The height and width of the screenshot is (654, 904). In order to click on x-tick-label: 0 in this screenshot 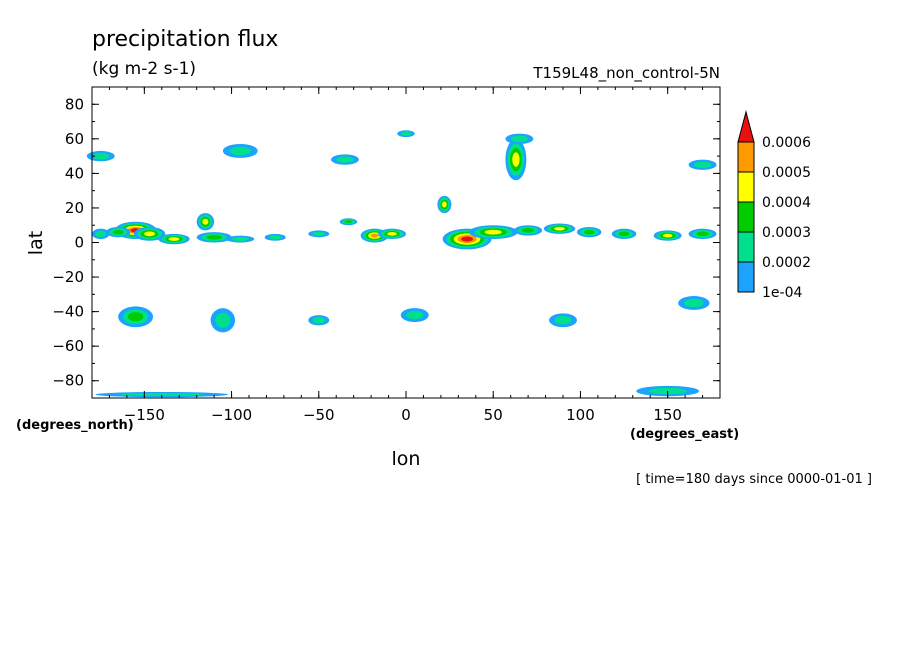, I will do `click(406, 415)`.